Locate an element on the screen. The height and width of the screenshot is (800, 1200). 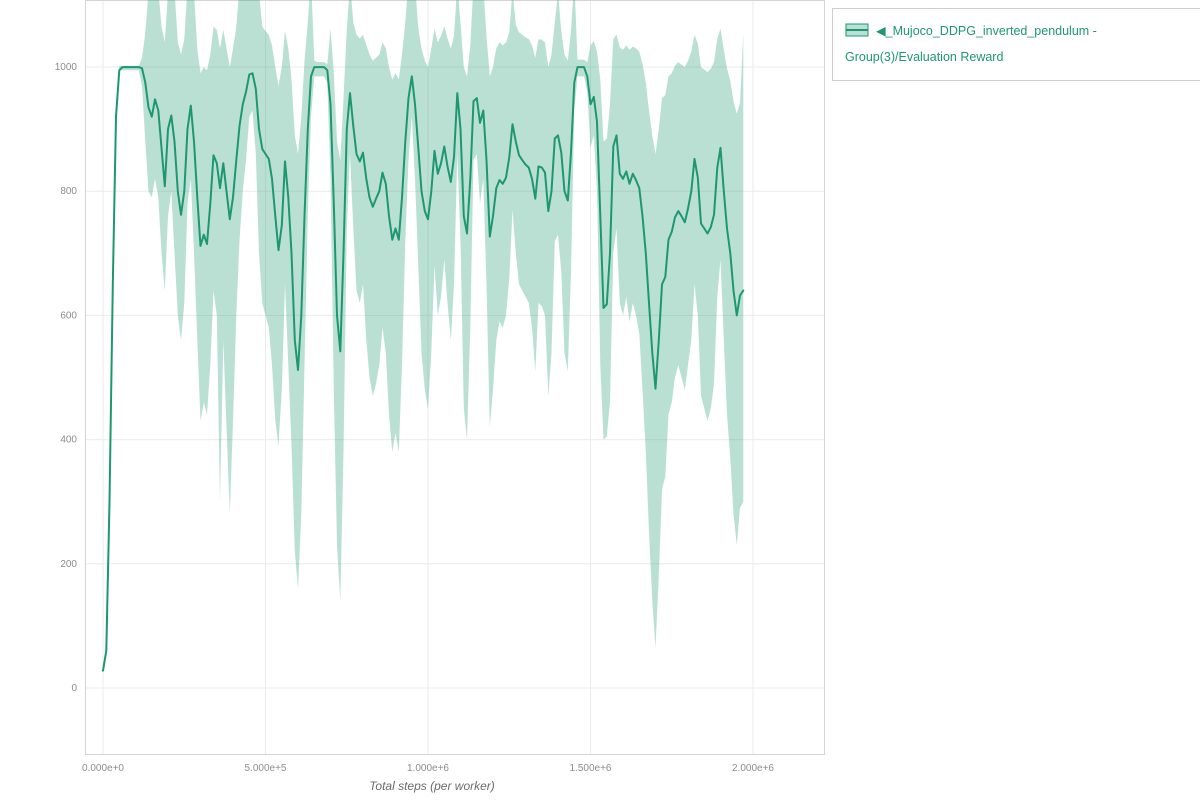
y-axis-tick-labels: 0 200 400 600 800 1000 is located at coordinates (66, 378).